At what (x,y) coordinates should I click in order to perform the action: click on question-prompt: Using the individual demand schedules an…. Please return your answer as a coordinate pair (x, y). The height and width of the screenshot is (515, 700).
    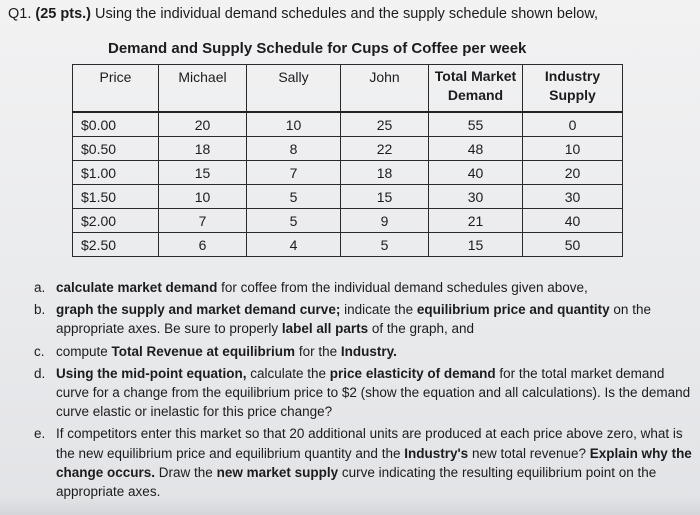
    Looking at the image, I should click on (347, 14).